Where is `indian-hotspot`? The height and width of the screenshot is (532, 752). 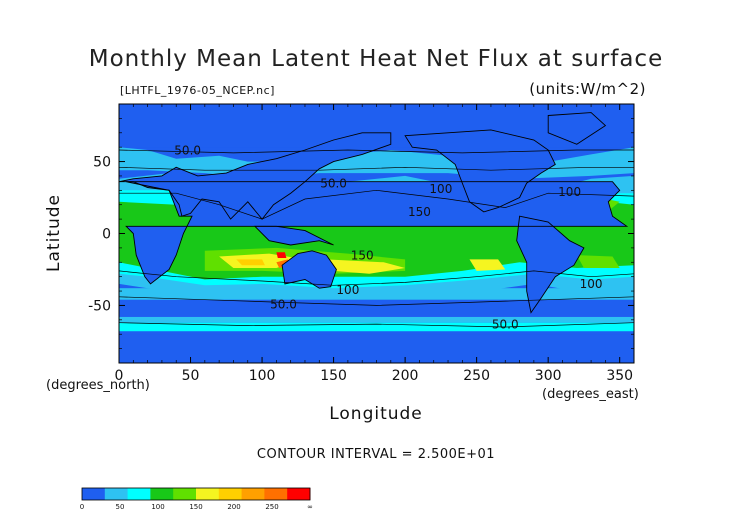
indian-hotspot is located at coordinates (250, 262).